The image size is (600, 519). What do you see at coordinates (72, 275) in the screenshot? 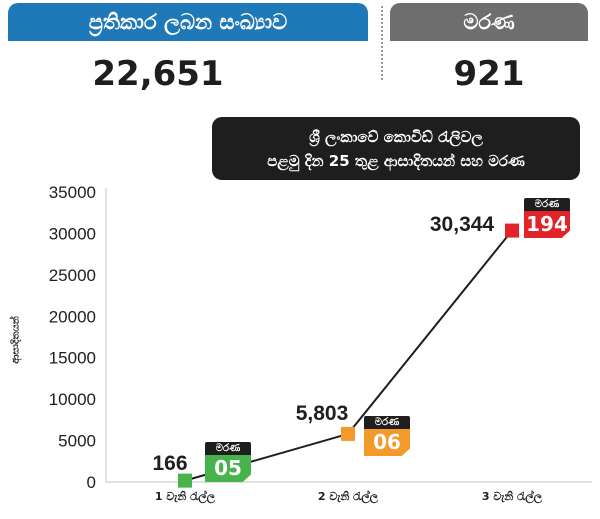
I see `y-tick-label: 25000` at bounding box center [72, 275].